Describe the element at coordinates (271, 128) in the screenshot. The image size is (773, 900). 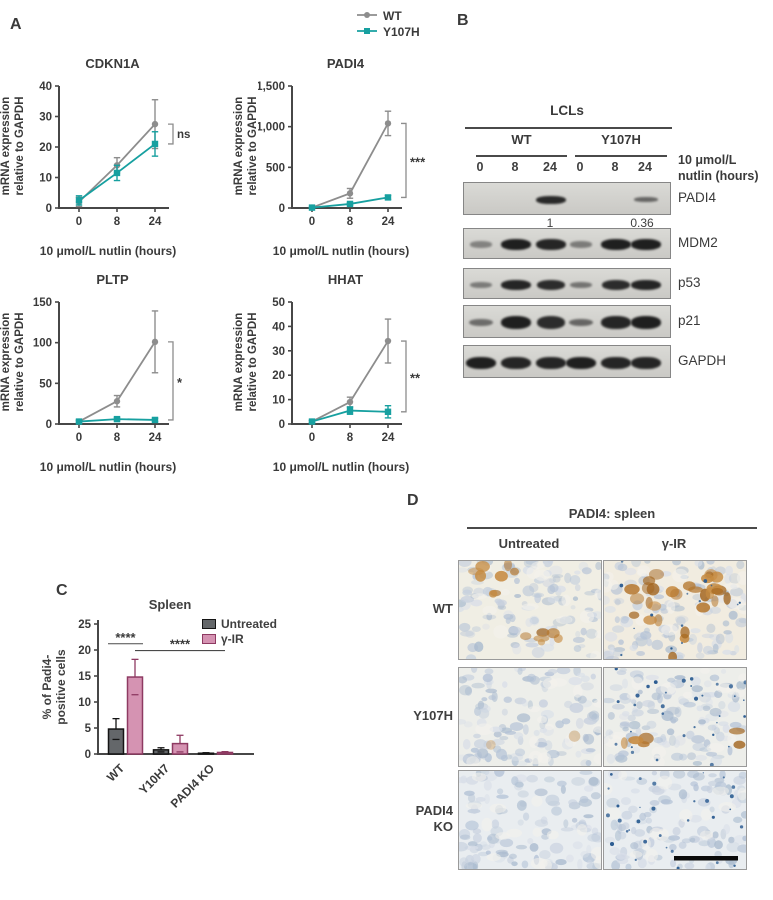
I see `svg-text: 1,000` at that location.